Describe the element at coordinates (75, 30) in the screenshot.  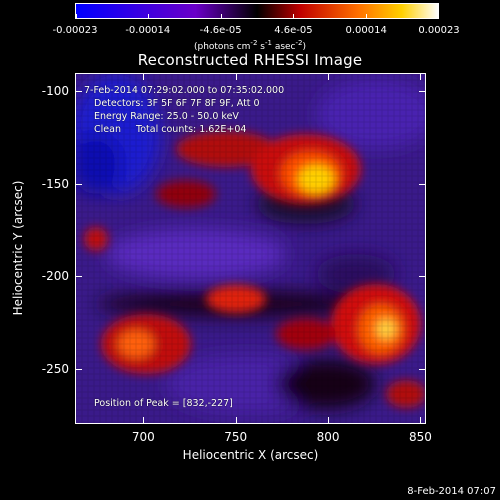
I see `colorbar-tick-label: -0.00023` at that location.